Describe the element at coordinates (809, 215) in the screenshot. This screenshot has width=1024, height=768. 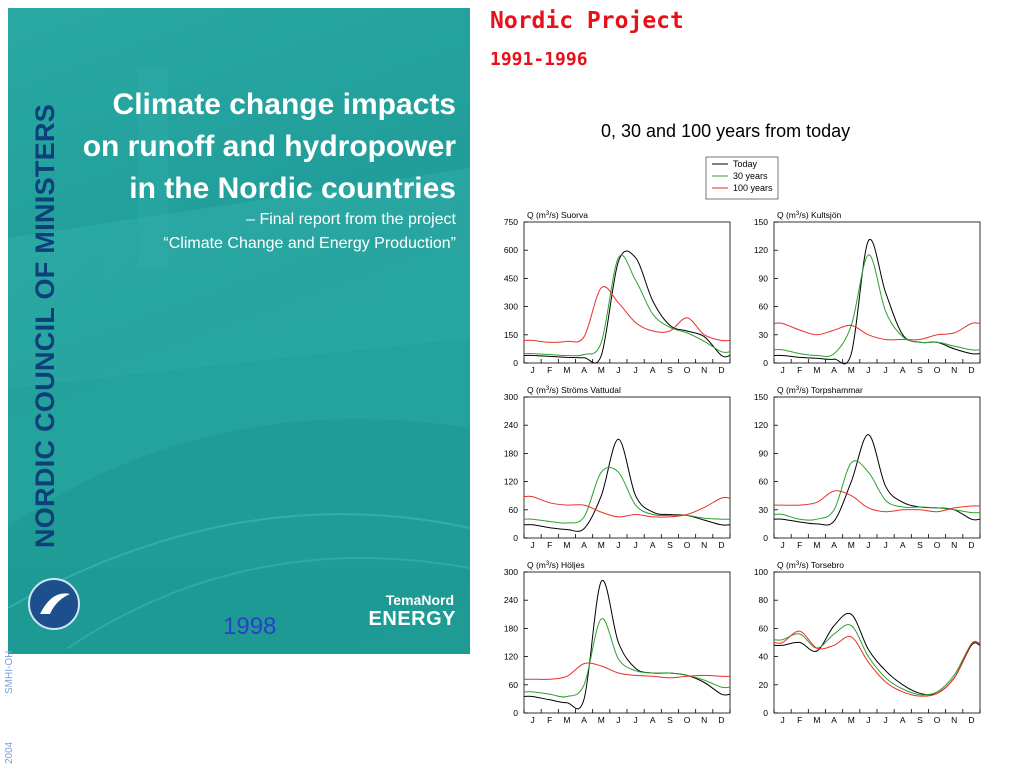
I see `chart-title: Q (m3/s) Kultsjön` at that location.